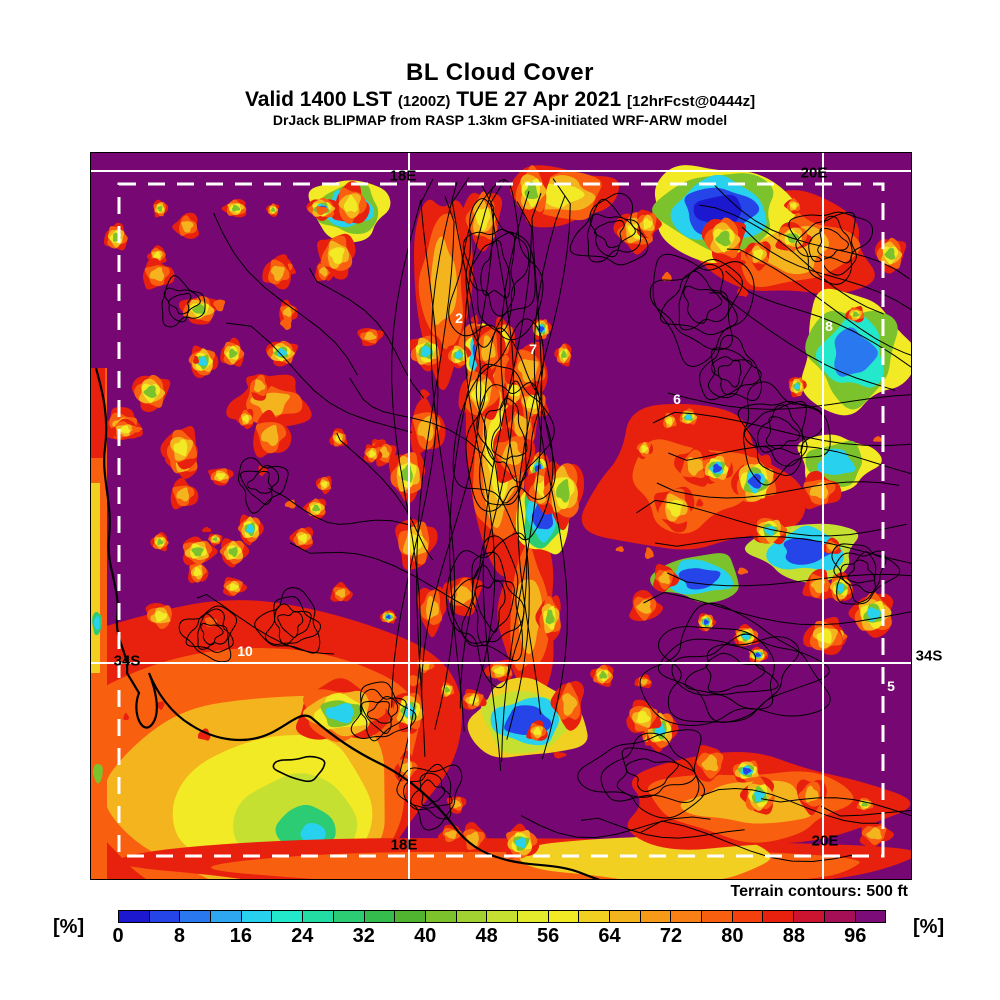  I want to click on colorbar-tick: 0, so click(118, 936).